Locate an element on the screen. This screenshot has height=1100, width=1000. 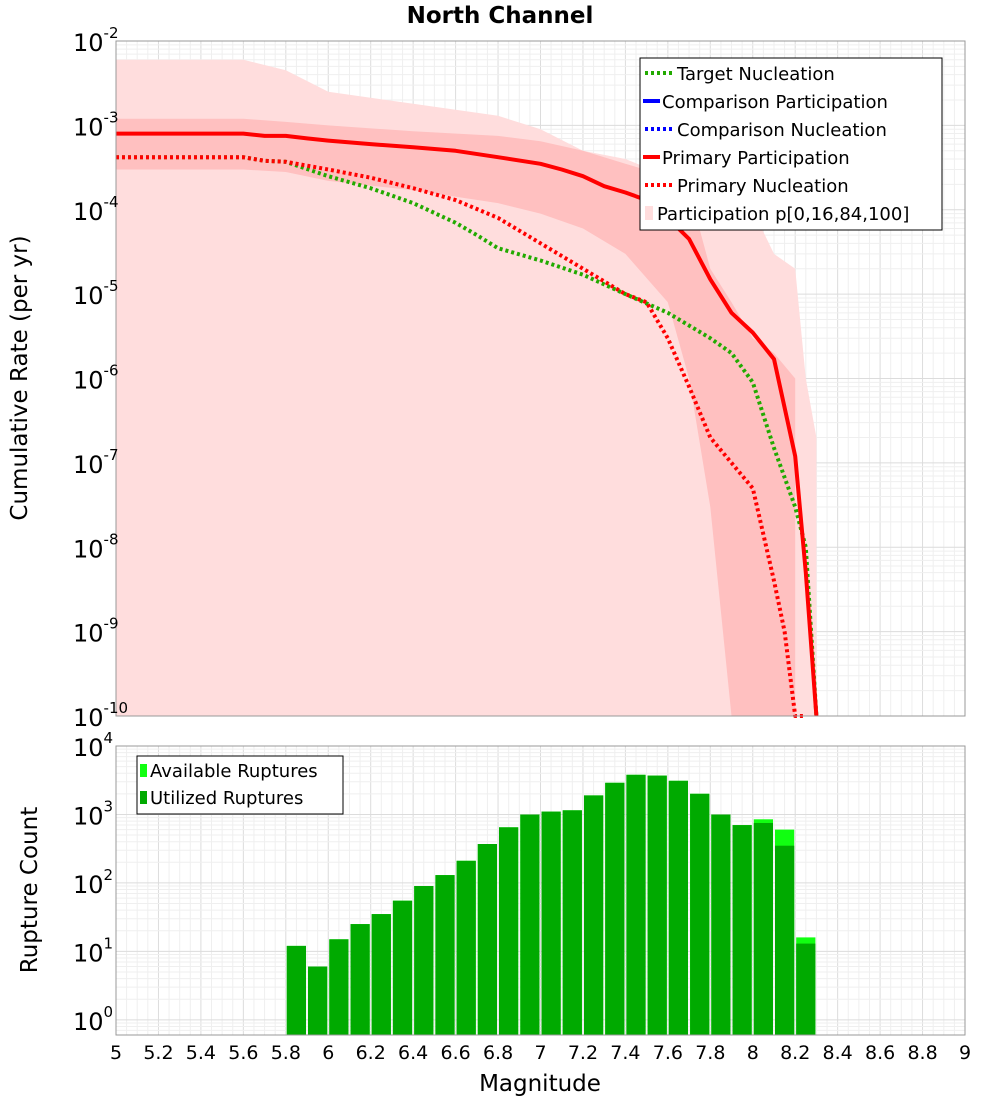
bottom-y-tick-labels: 10⁰ 10¹ 10² 10³ 10⁴ is located at coordinates (93, 882).